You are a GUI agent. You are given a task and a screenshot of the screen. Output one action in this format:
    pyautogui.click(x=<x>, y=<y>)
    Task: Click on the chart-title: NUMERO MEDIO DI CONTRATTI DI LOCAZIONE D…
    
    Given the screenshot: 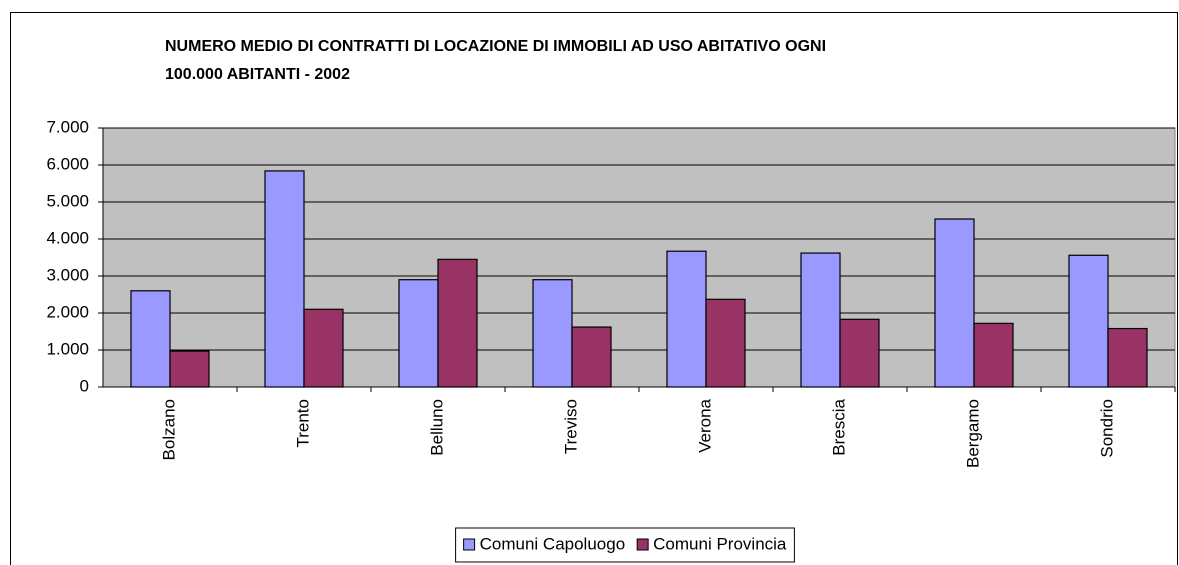 What is the action you would take?
    pyautogui.click(x=495, y=46)
    